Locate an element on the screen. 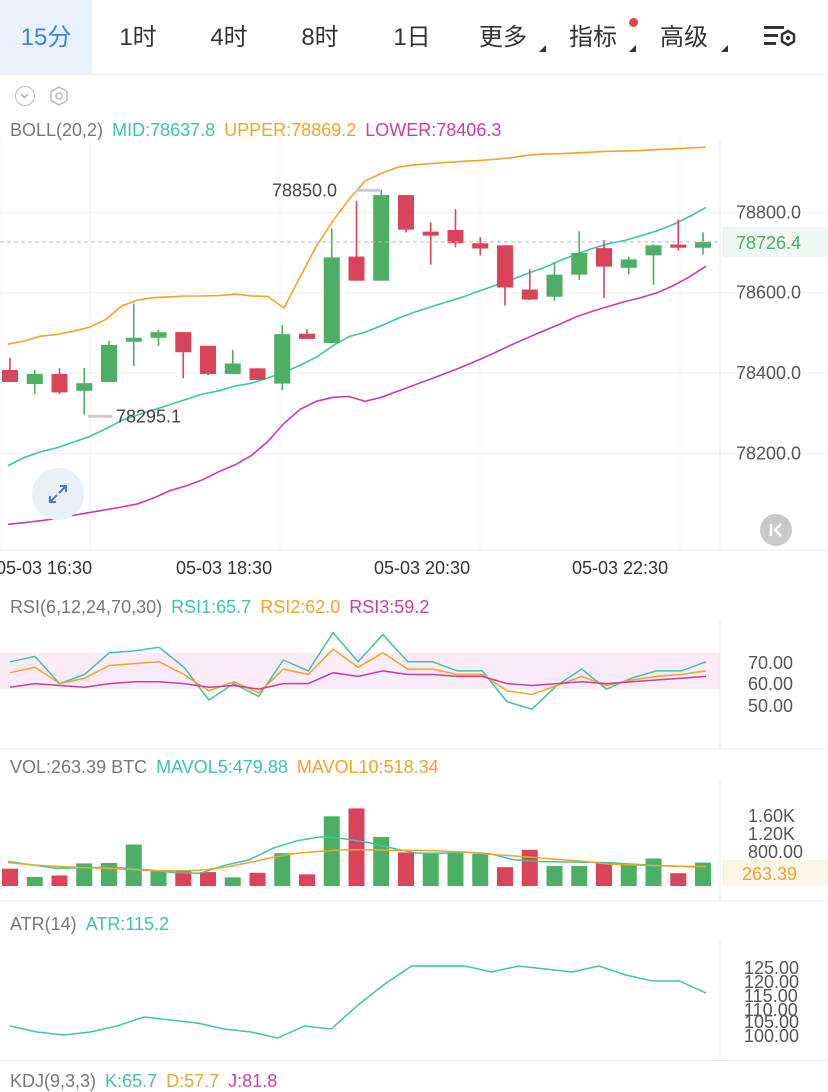 This screenshot has width=828, height=1092. kdj-prefix: KDJ(9,3,3) is located at coordinates (53, 1081).